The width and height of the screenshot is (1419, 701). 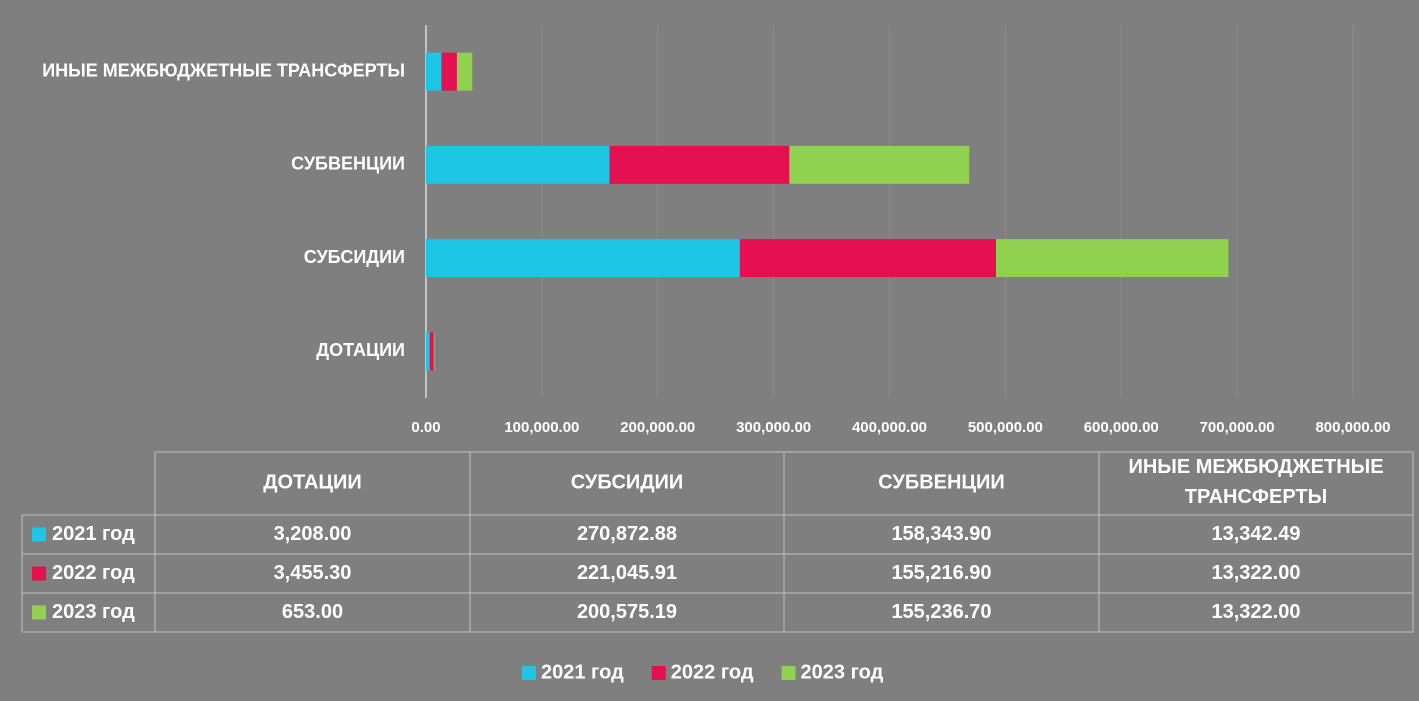 What do you see at coordinates (582, 672) in the screenshot?
I see `legend-label: 2021 год` at bounding box center [582, 672].